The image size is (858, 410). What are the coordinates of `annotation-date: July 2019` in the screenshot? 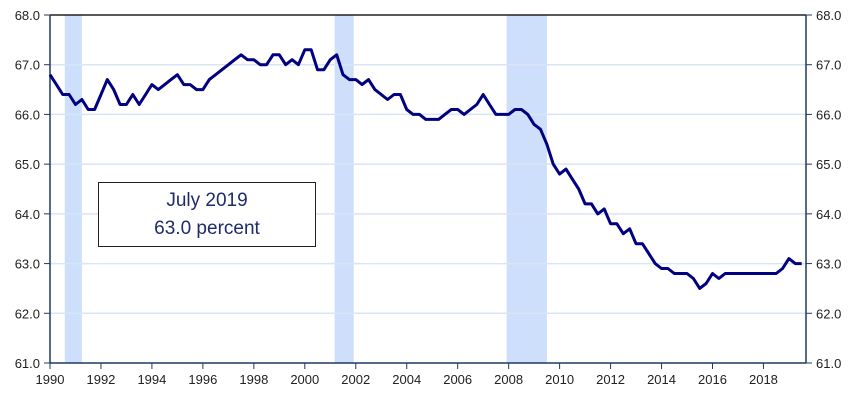 It's located at (207, 200).